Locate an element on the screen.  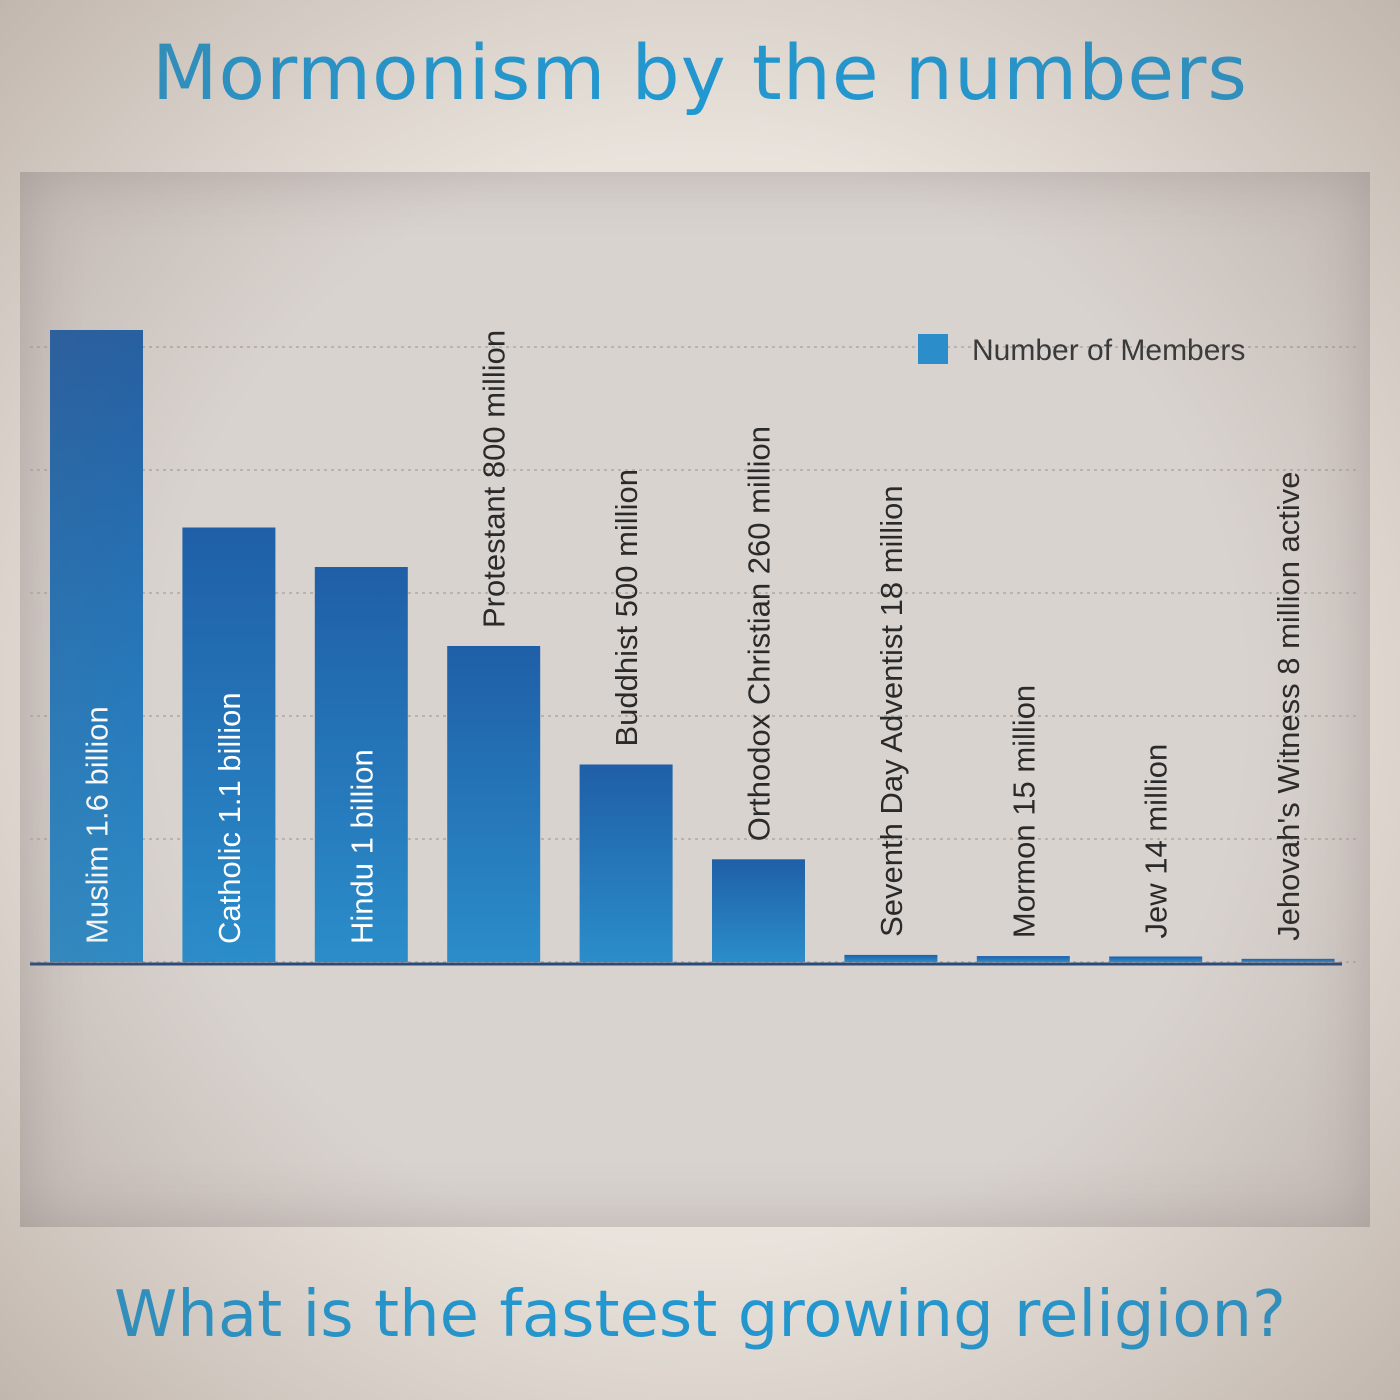
bar-label: Jew 14 million is located at coordinates (1156, 841).